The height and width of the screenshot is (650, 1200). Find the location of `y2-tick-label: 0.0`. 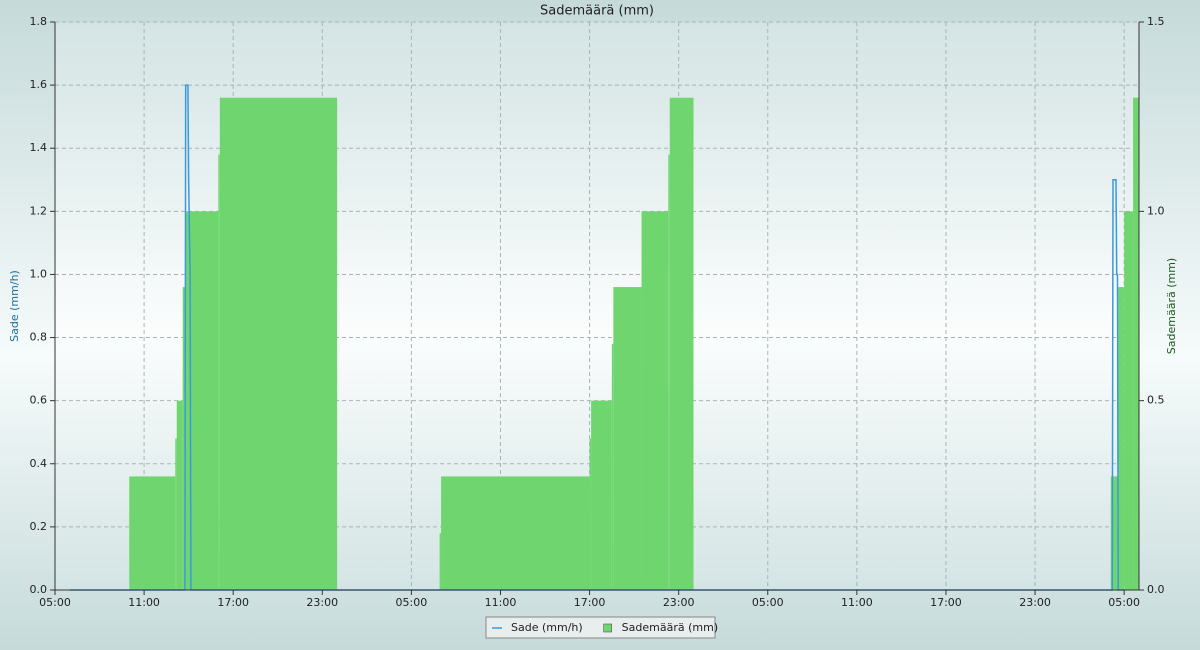

y2-tick-label: 0.0 is located at coordinates (1156, 589).